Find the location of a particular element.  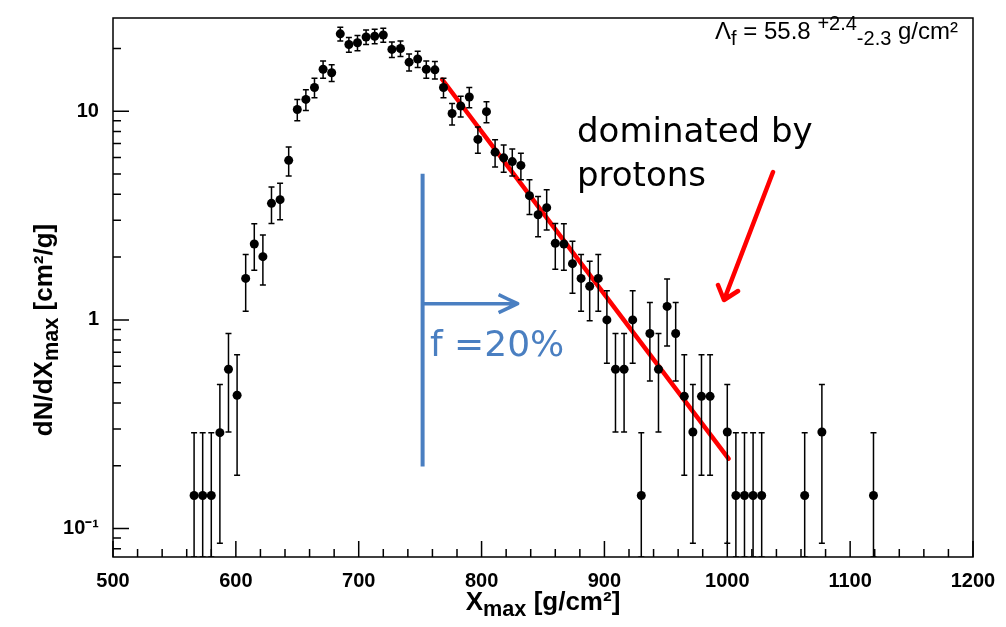

y-tick-label: 1 is located at coordinates (93, 318).